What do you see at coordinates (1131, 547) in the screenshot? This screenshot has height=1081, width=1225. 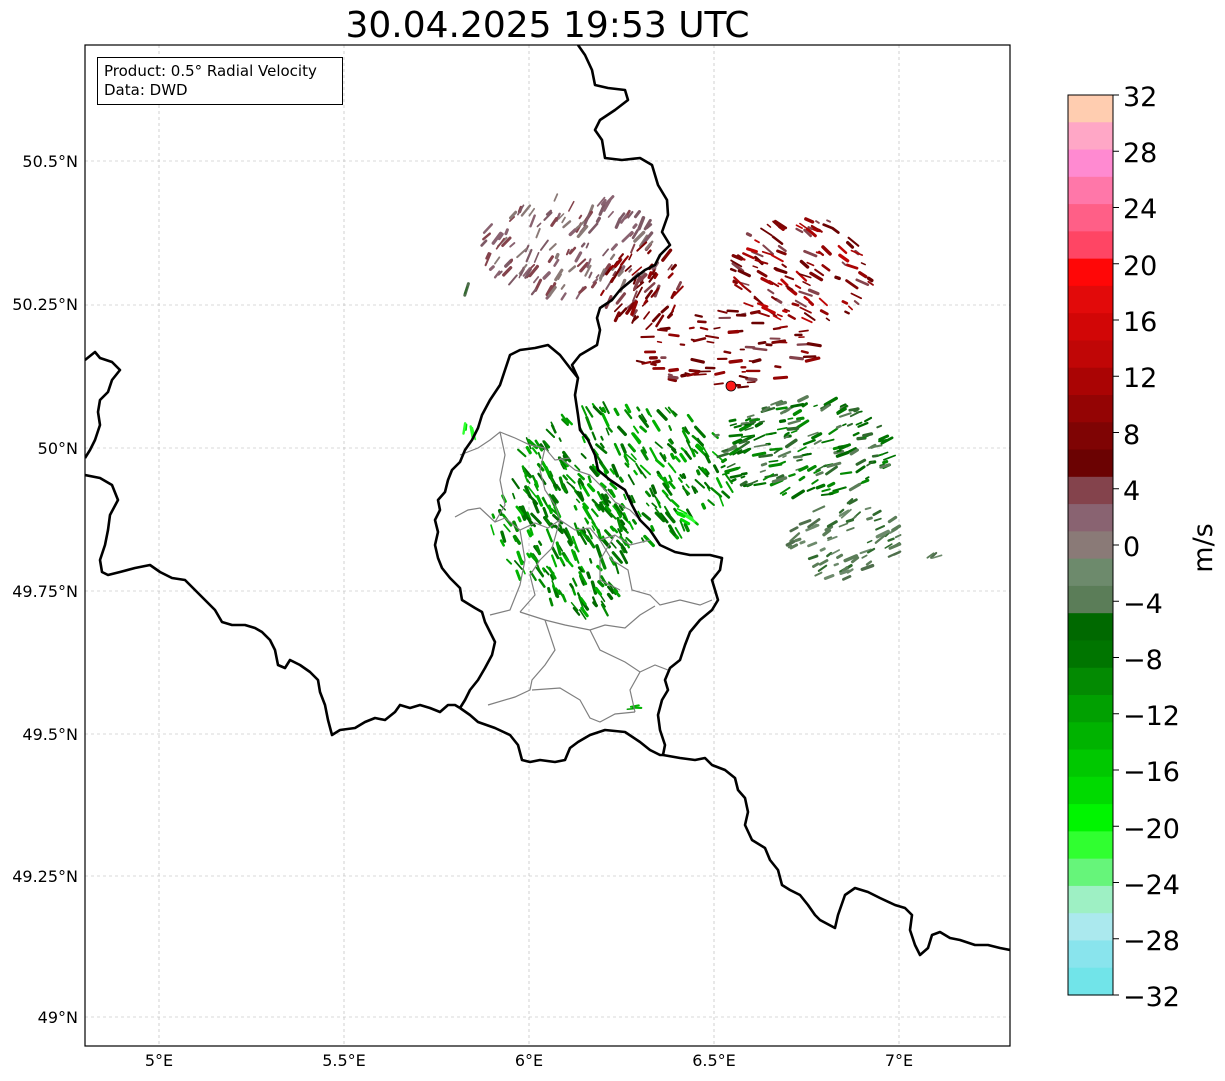 I see `colorbar-tick-label: 0` at bounding box center [1131, 547].